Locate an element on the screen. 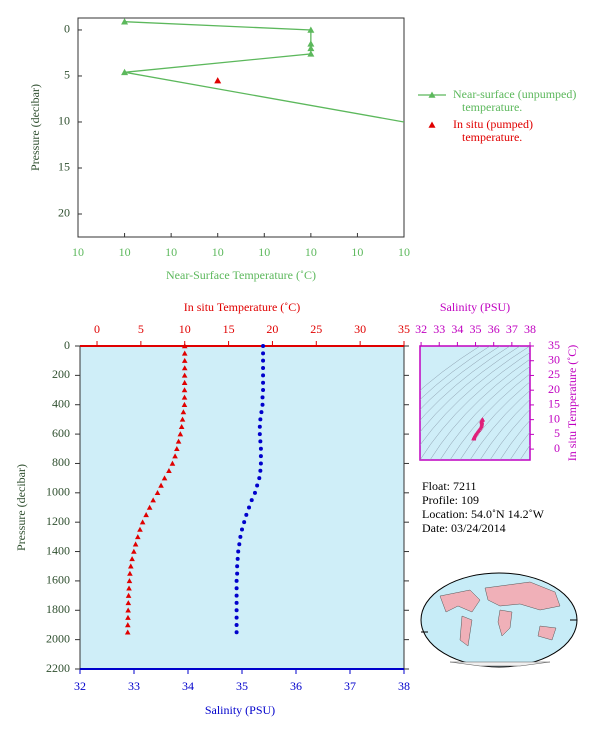 The image size is (601, 732). y-tick-label: 1200 is located at coordinates (58, 521).